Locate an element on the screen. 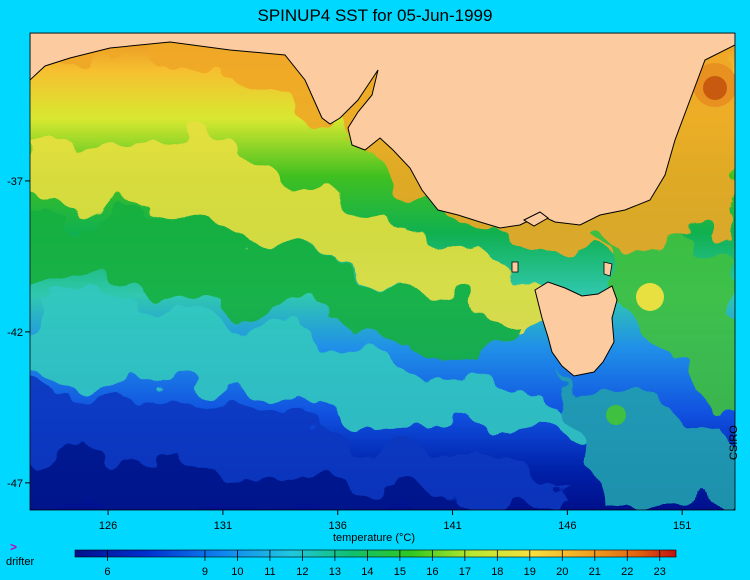 The width and height of the screenshot is (750, 580). latitude-axis: -37 -42 -47 is located at coordinates (18, 333).